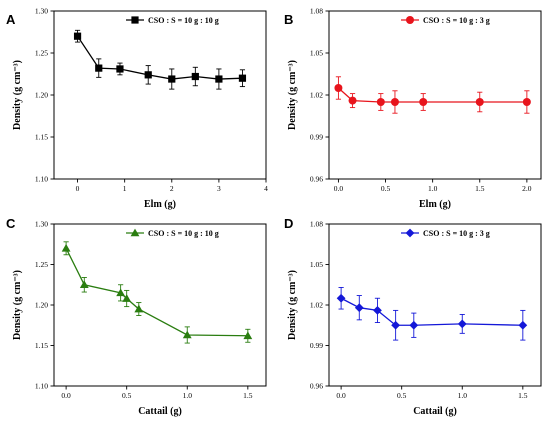  Describe the element at coordinates (266, 188) in the screenshot. I see `x-tick-label: 4` at that location.